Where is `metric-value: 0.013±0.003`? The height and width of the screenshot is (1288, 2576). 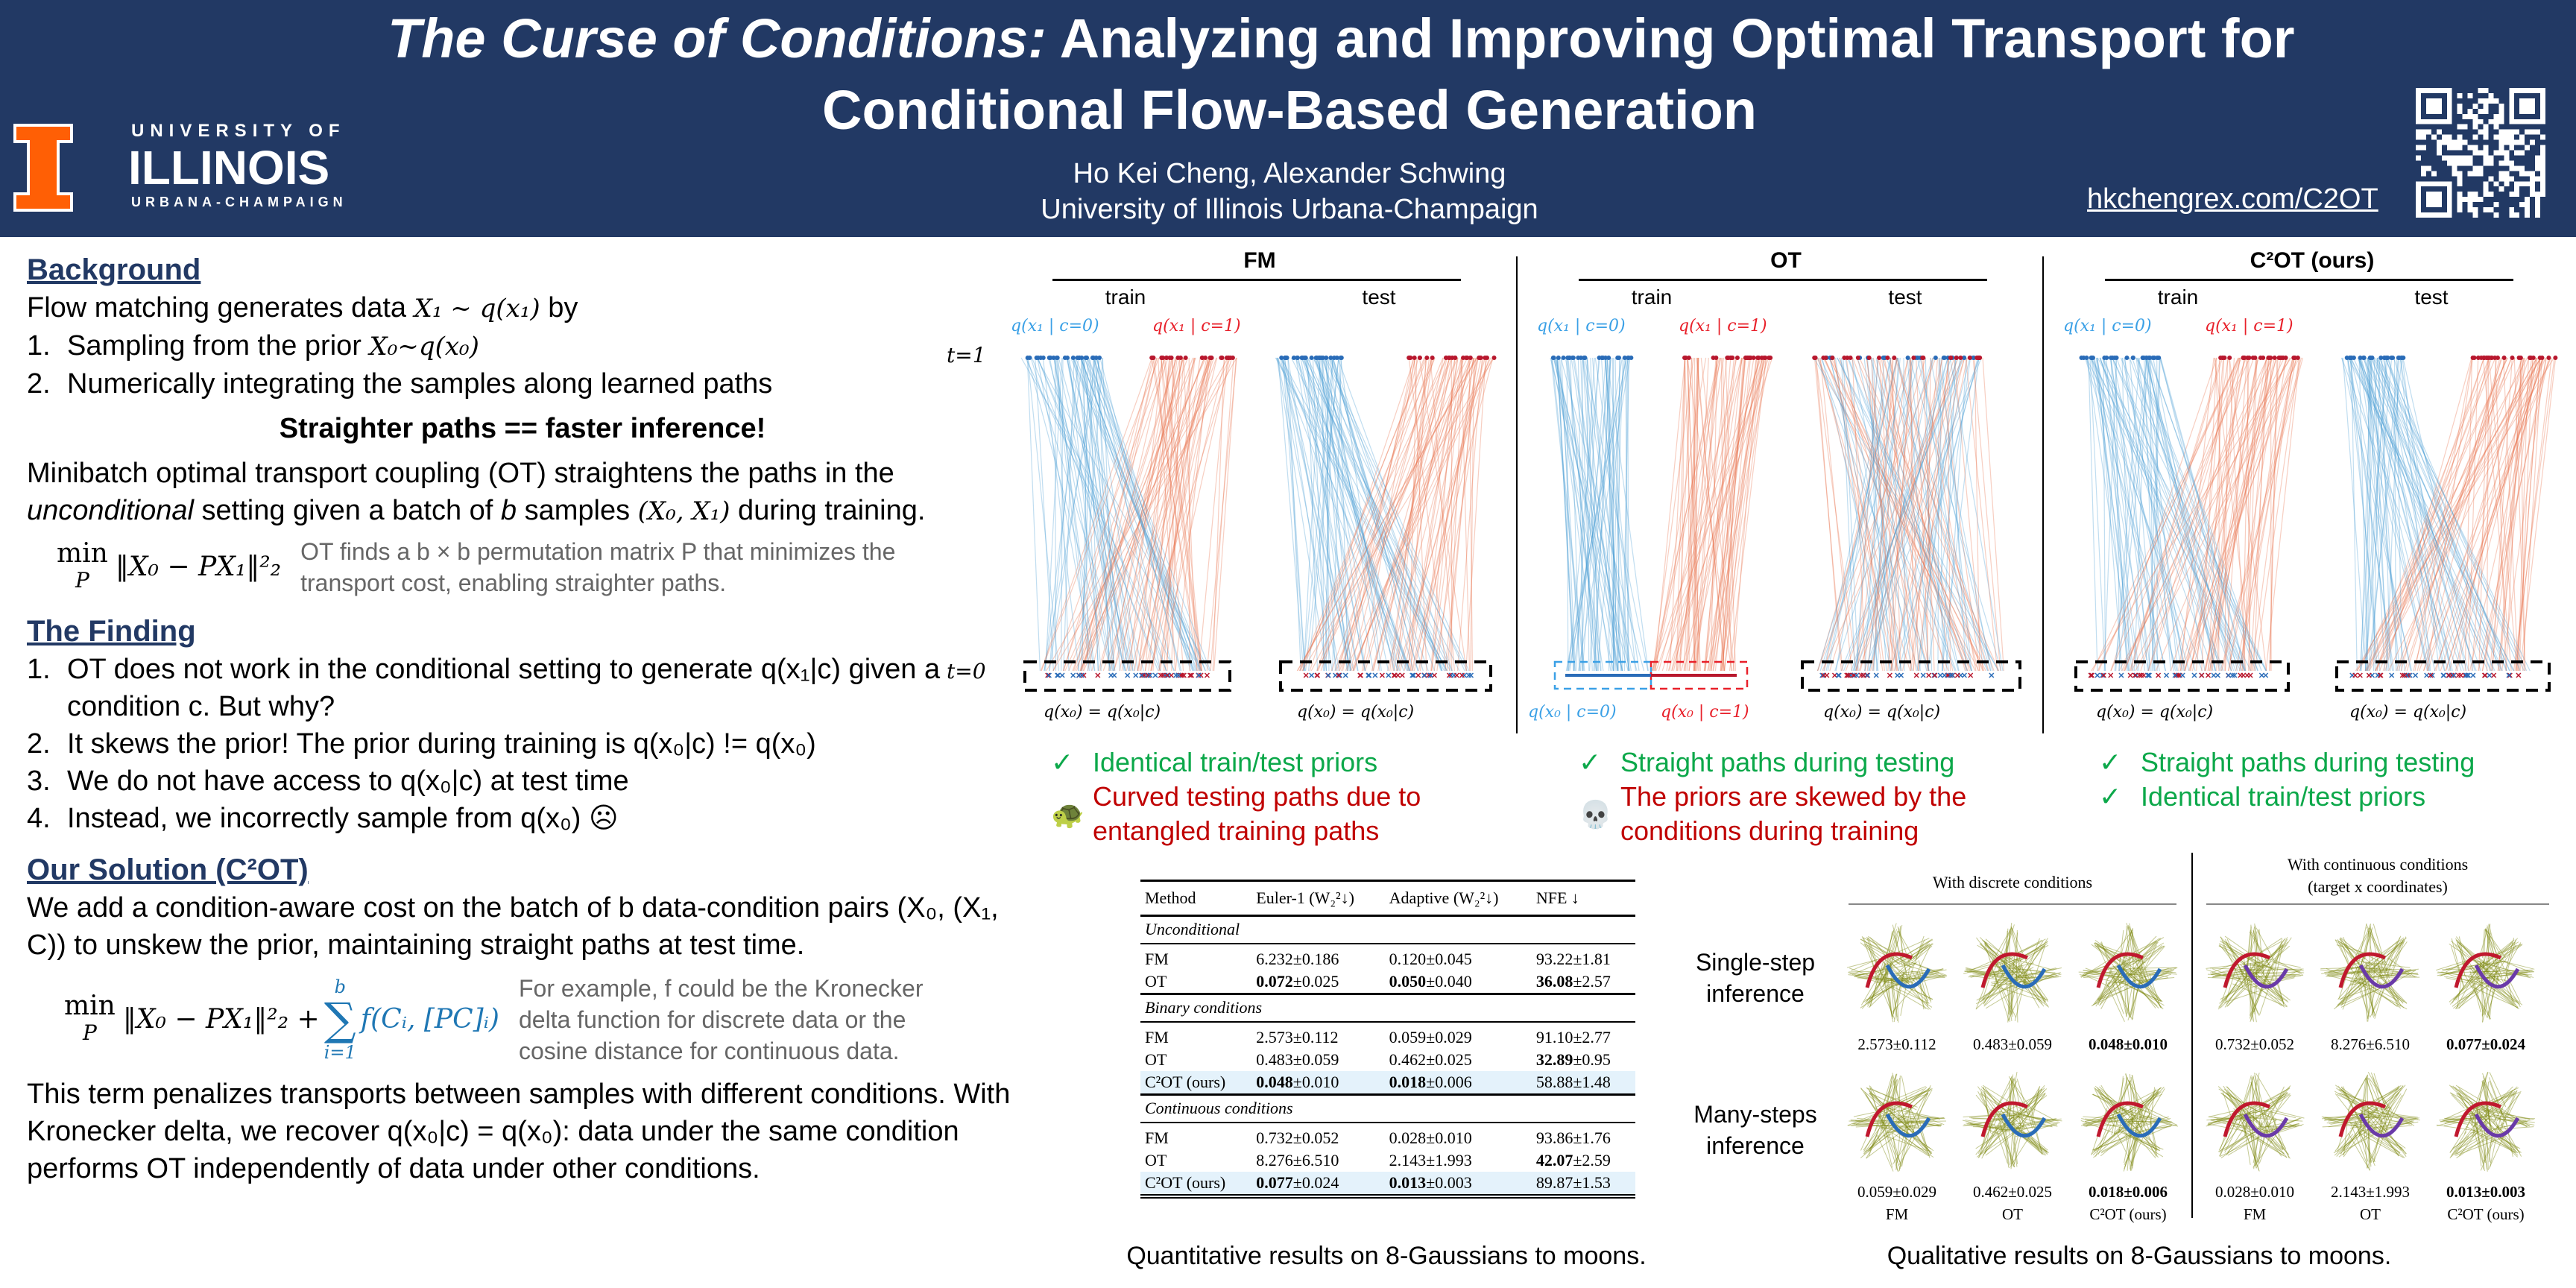 metric-value: 0.013±0.003 is located at coordinates (2486, 1192).